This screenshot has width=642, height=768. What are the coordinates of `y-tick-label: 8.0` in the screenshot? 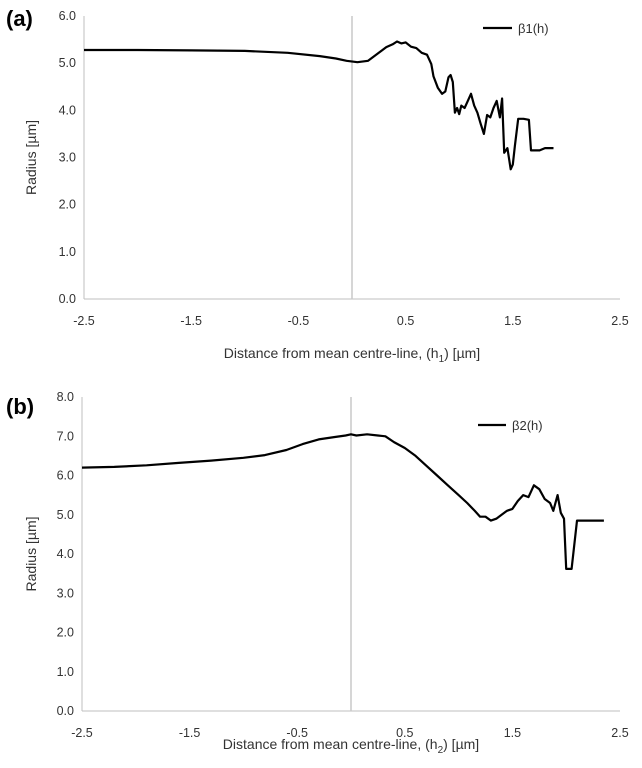 It's located at (65, 397).